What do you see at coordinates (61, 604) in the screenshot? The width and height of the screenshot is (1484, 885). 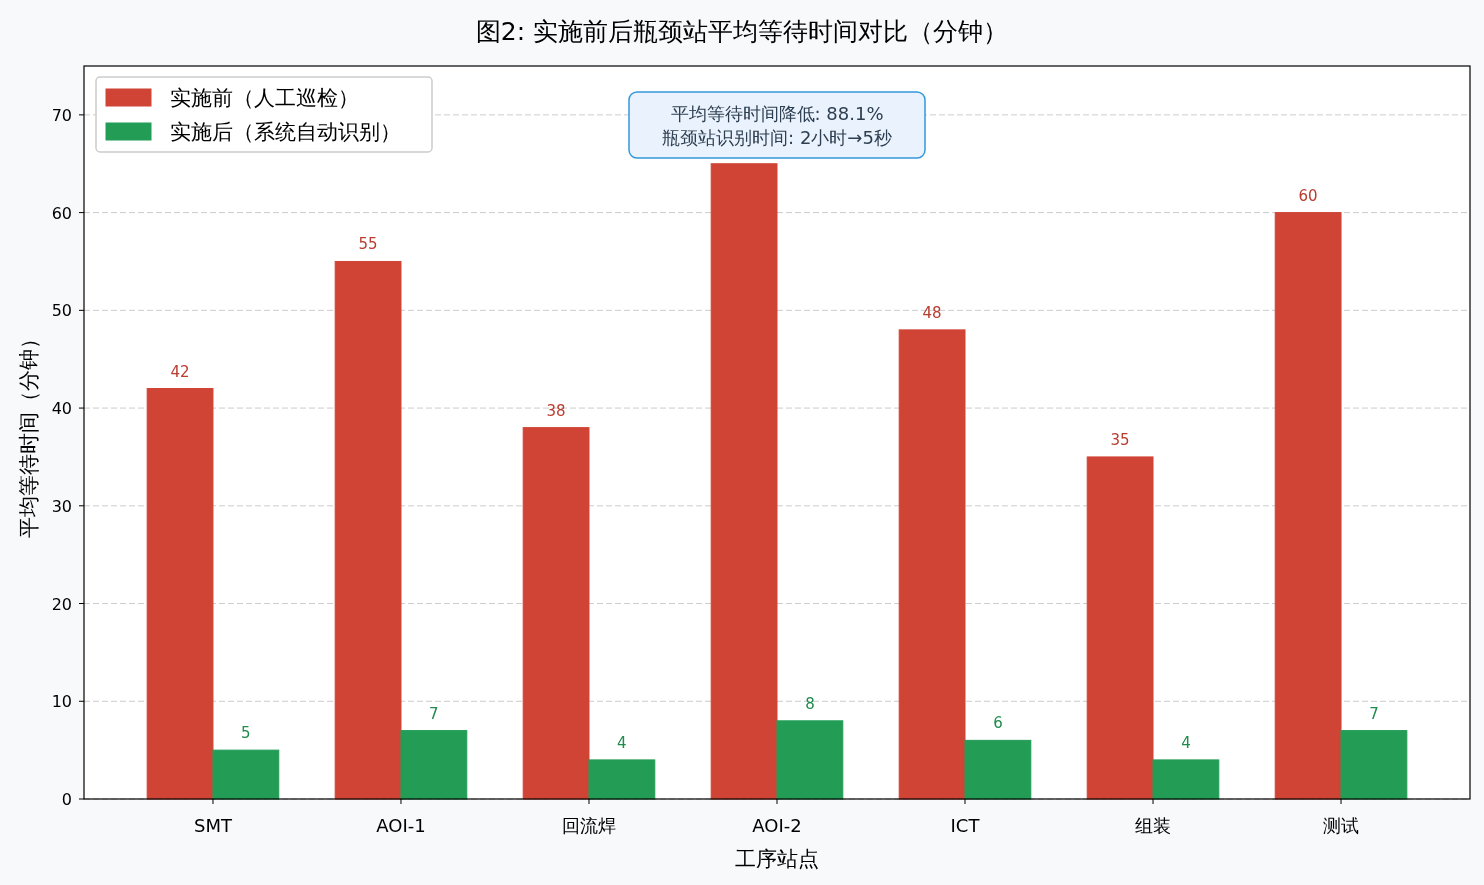 I see `y-tick-label: 20` at bounding box center [61, 604].